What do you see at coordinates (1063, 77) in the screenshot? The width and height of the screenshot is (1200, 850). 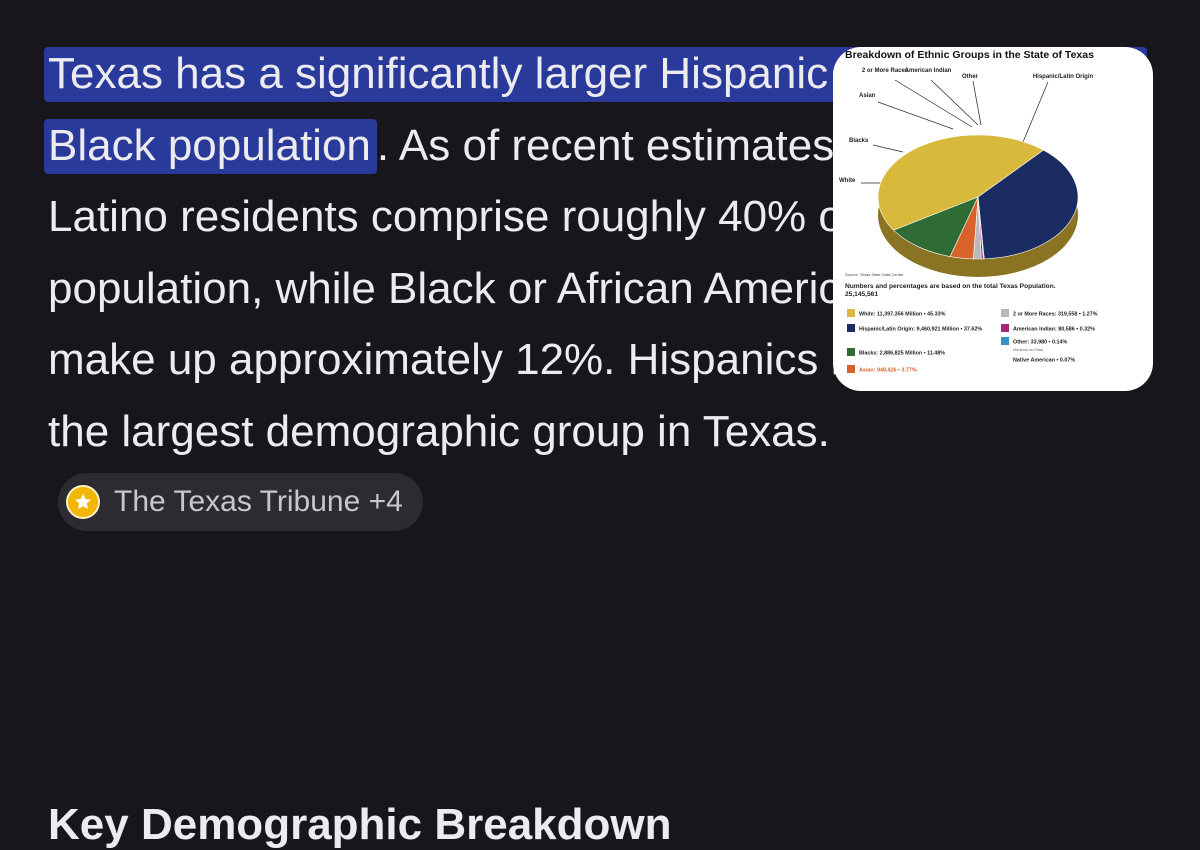 I see `callout-hispanic: Hispanic/Latin Origin` at bounding box center [1063, 77].